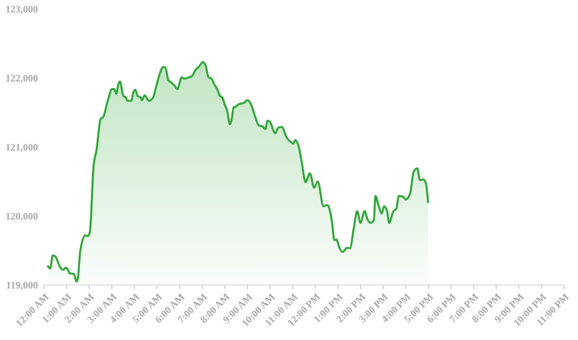 Image resolution: width=578 pixels, height=340 pixels. I want to click on y-tick-label: 119,000, so click(22, 286).